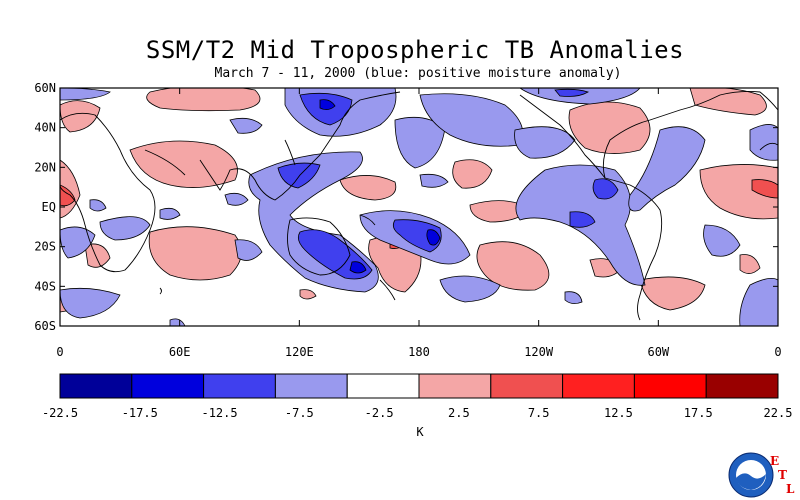  I want to click on lat-label-1: 40N, so click(45, 128).